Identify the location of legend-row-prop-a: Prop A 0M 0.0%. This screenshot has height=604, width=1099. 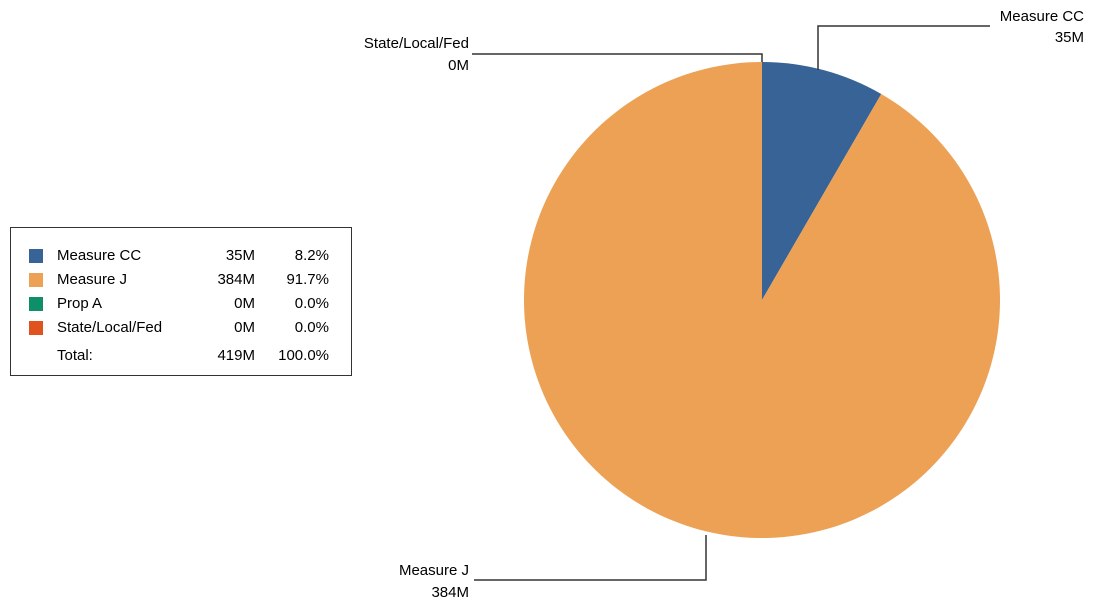
(181, 304).